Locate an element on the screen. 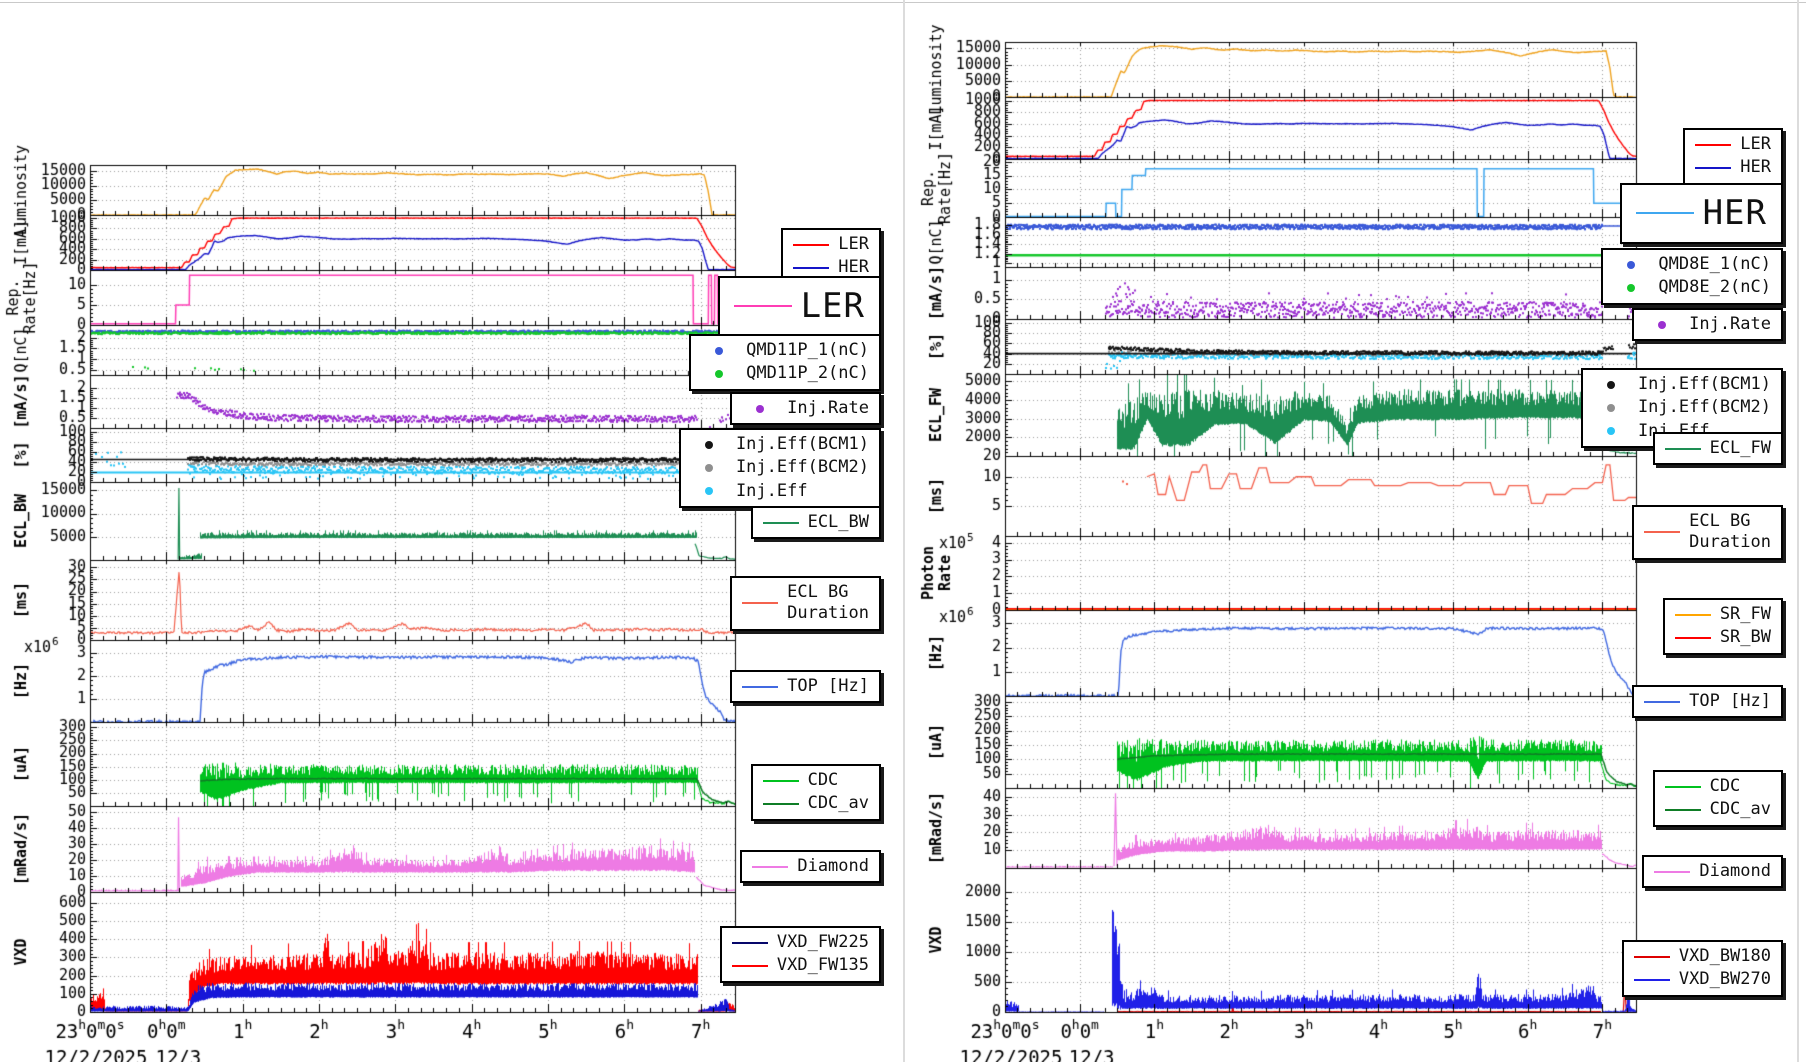 The image size is (1806, 1062). legend-qmd8e: QMD8E_1(nC) QMD8E_2(nC) is located at coordinates (1692, 276).